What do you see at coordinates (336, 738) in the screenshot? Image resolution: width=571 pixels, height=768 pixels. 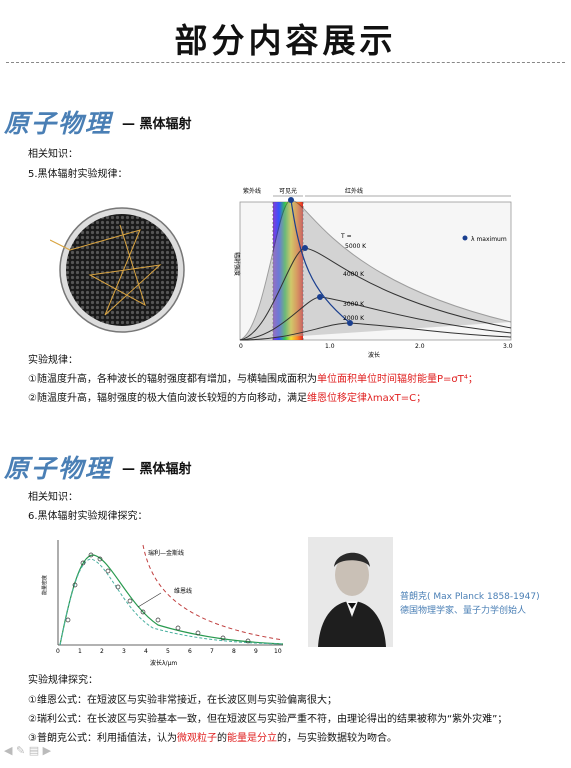 I see `item-3-suffix: 的，与实验数据较为吻合。` at bounding box center [336, 738].